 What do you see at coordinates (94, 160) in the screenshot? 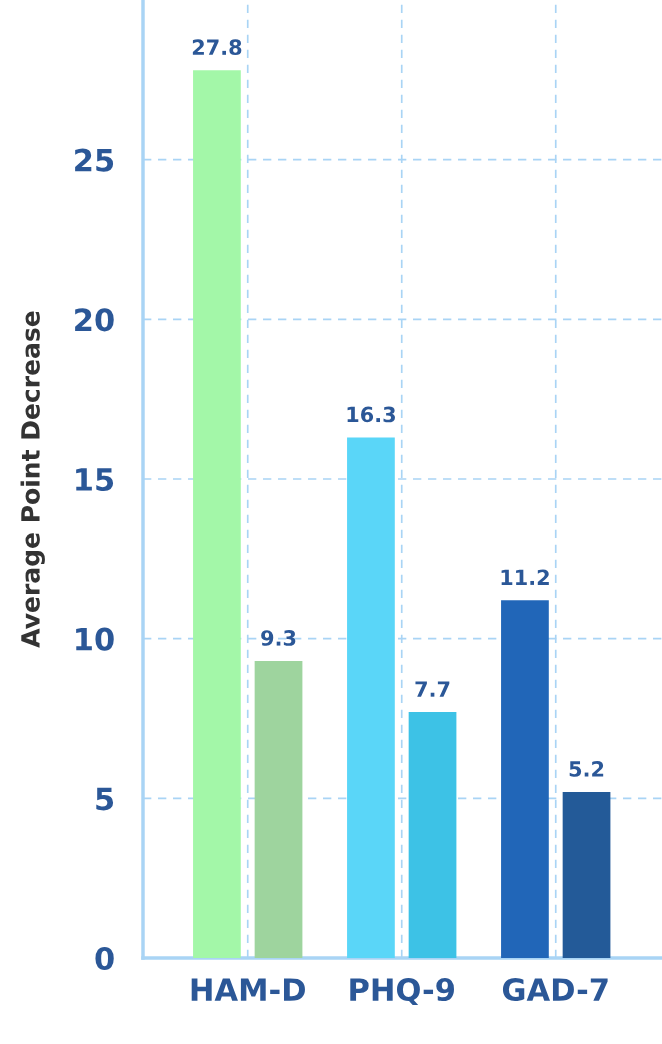
I see `y-tick-label: 25` at bounding box center [94, 160].